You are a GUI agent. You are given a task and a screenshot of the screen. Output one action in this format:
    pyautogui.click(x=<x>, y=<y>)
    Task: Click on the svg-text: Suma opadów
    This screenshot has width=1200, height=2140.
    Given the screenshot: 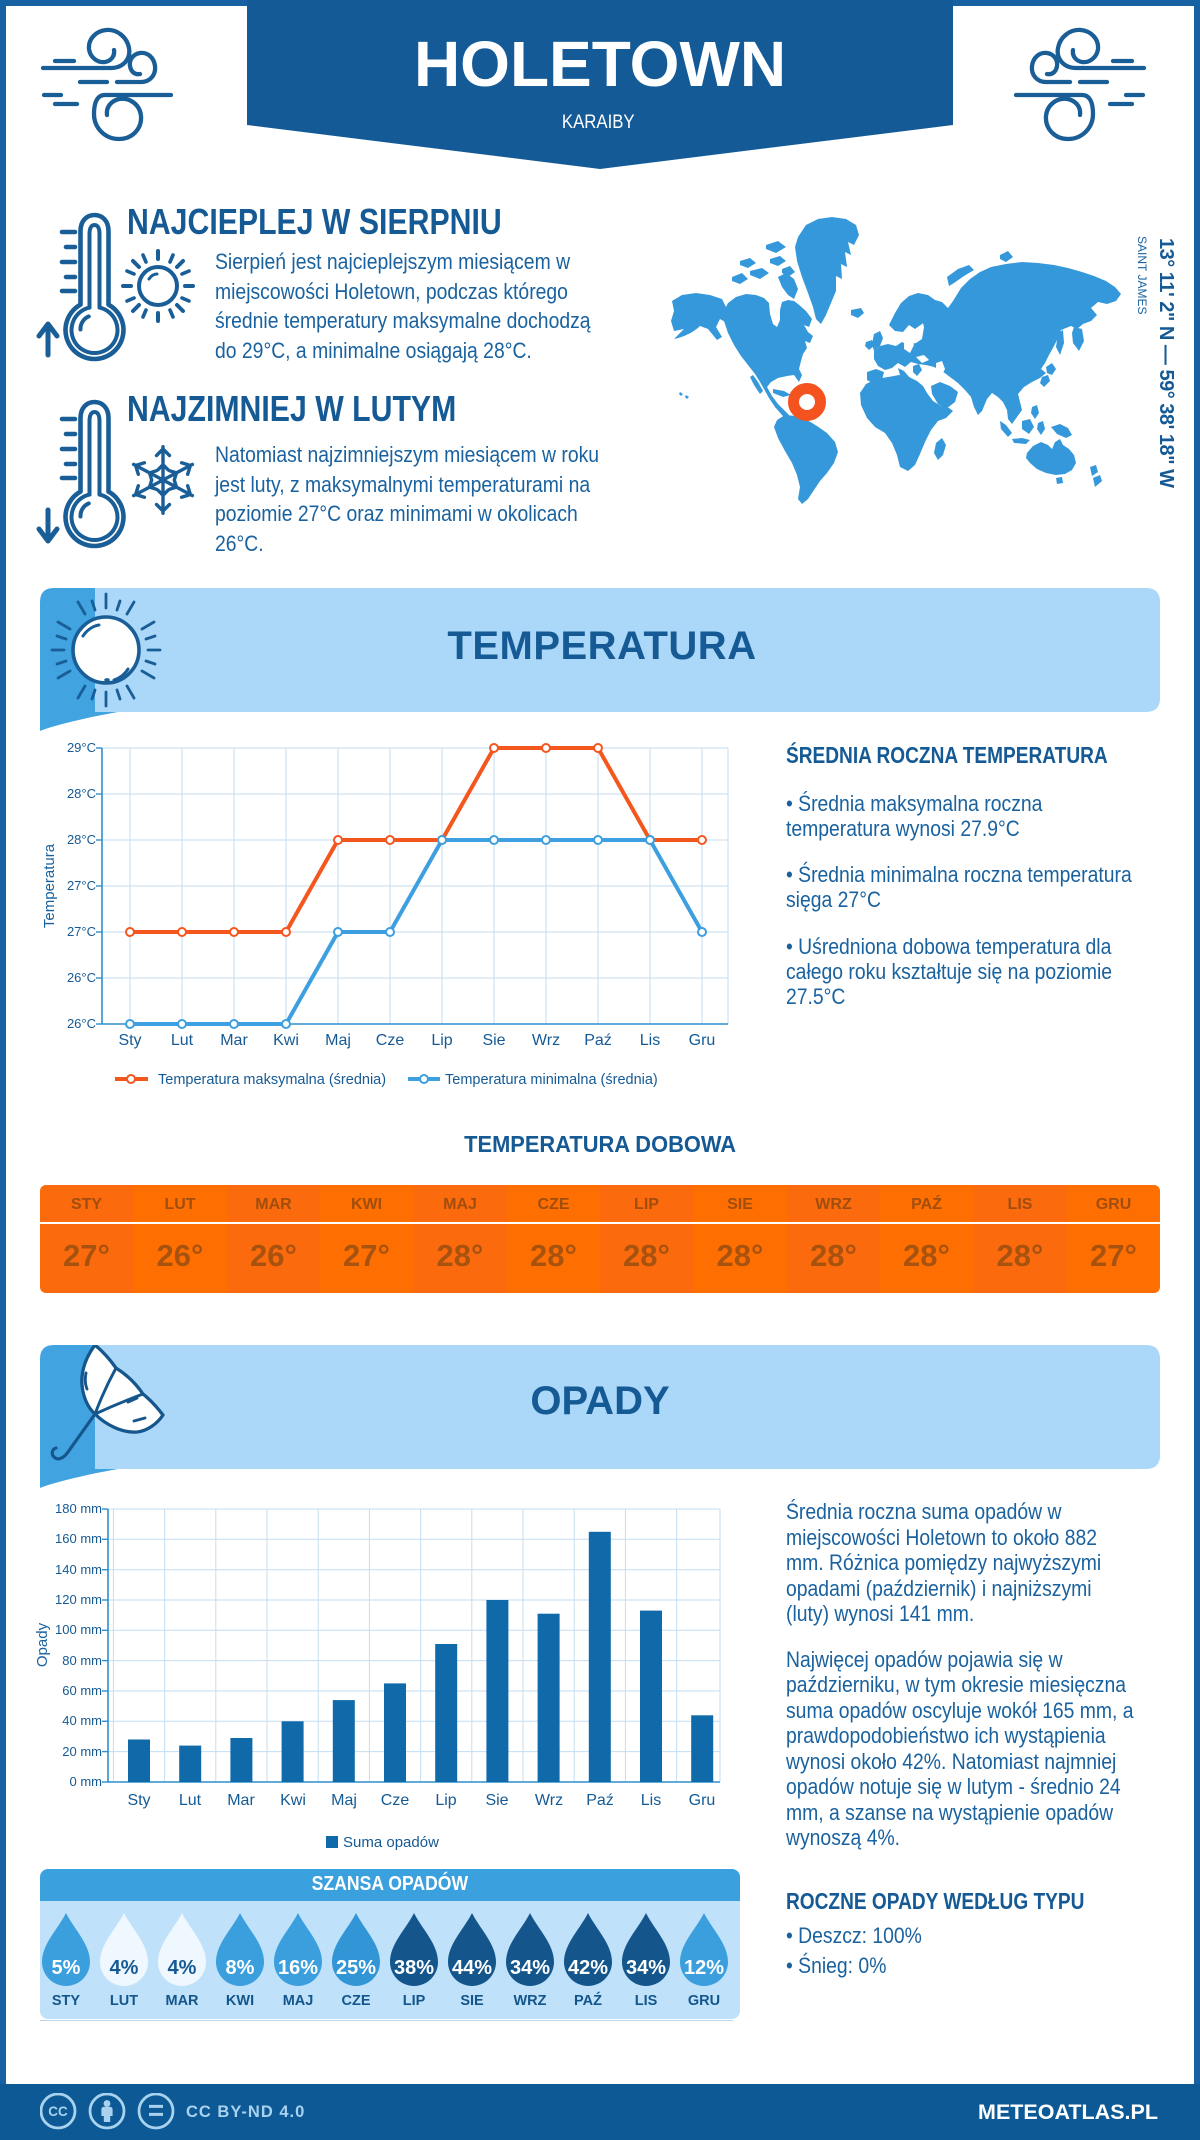 What is the action you would take?
    pyautogui.click(x=391, y=1842)
    